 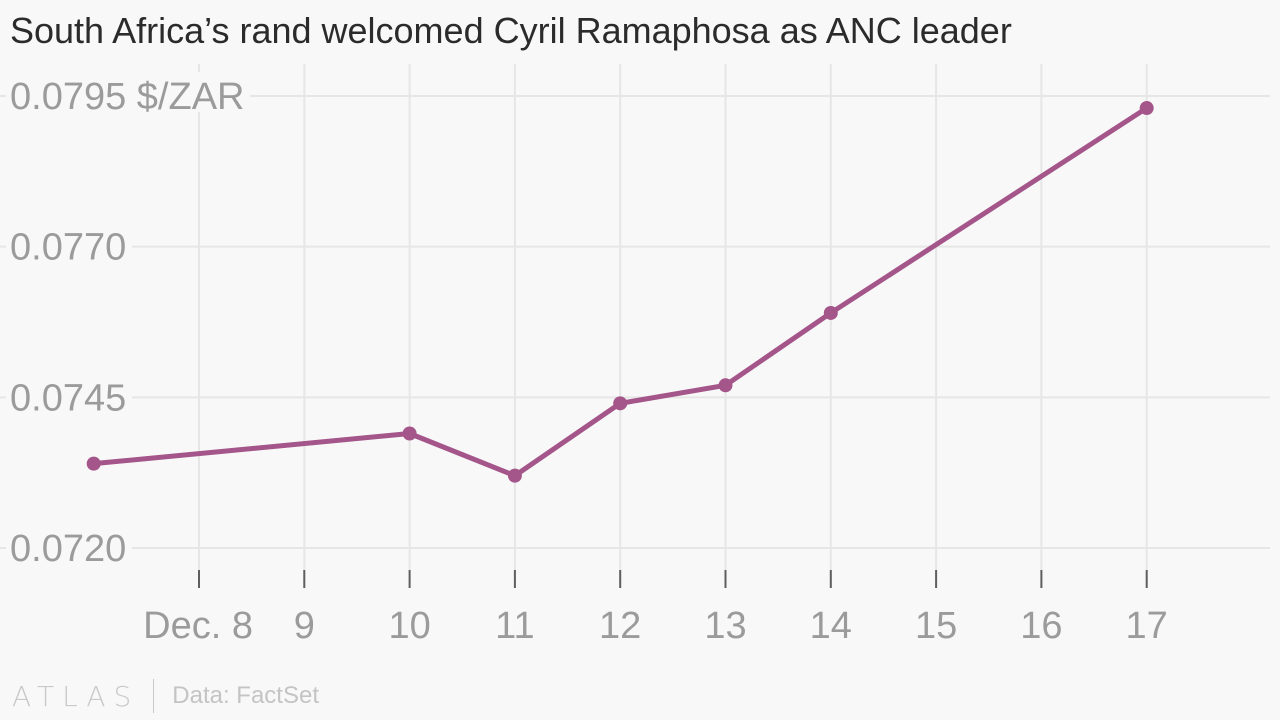 What do you see at coordinates (620, 626) in the screenshot?
I see `x-tick-label: 12` at bounding box center [620, 626].